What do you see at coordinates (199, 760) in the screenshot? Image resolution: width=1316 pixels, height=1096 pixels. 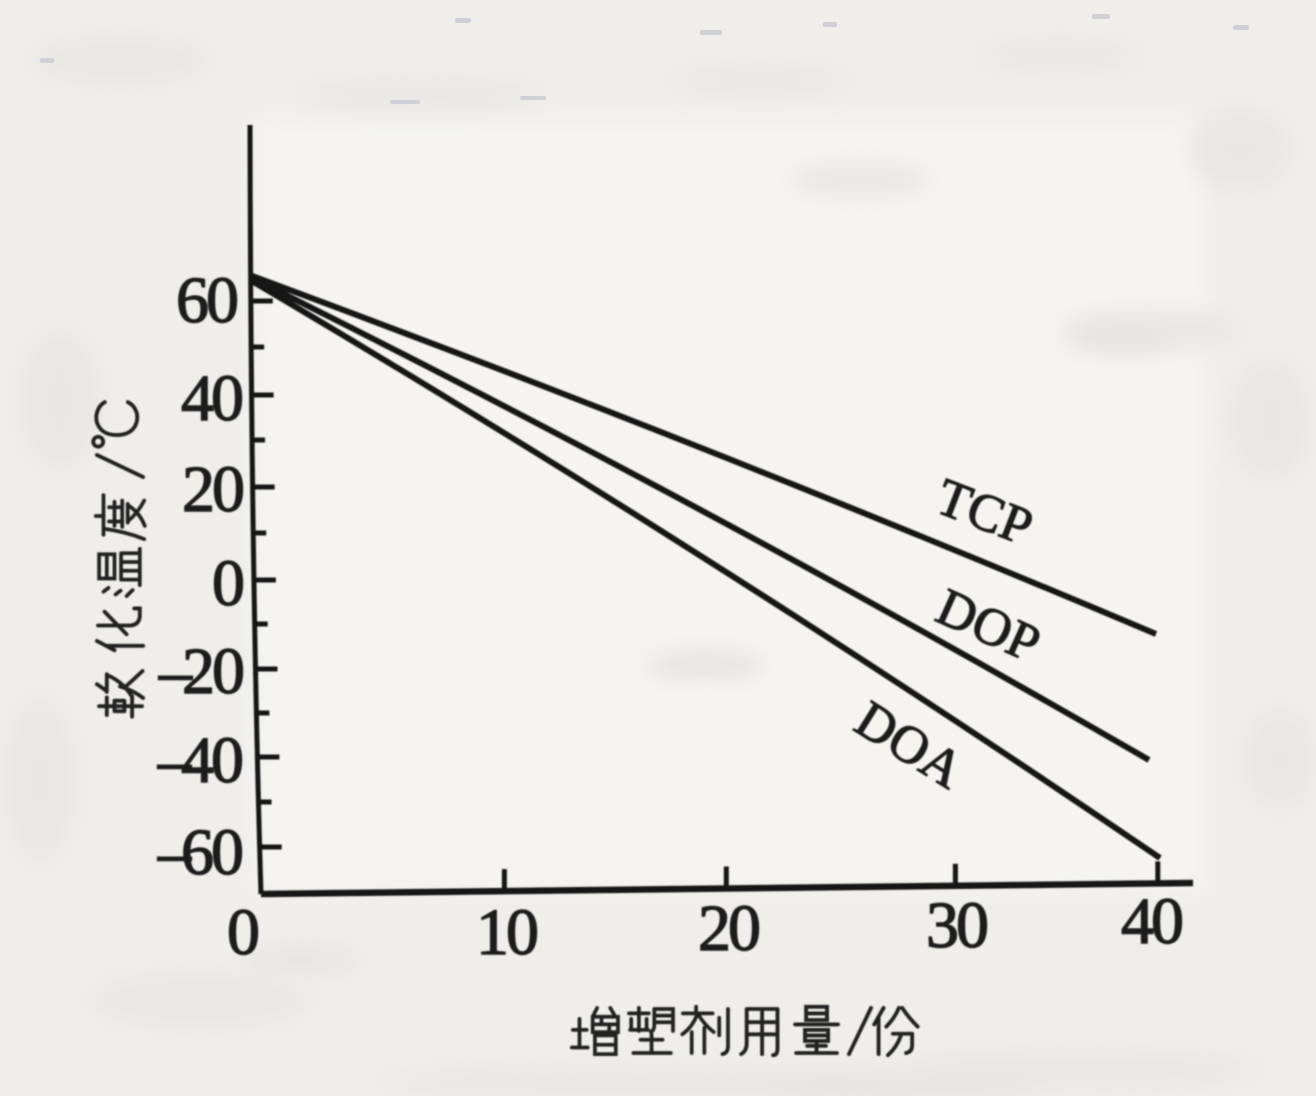 I see `svg-text: –40` at bounding box center [199, 760].